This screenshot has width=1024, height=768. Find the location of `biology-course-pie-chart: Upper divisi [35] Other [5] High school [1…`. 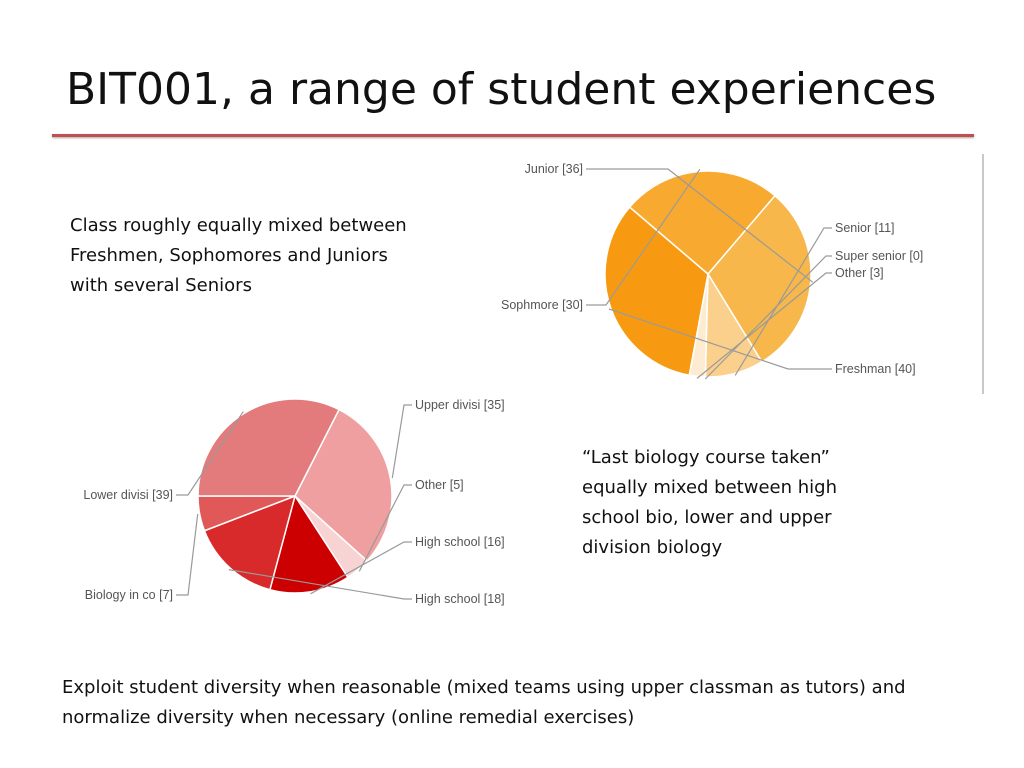

biology-course-pie-chart: Upper divisi [35] Other [5] High school [1… is located at coordinates (298, 504).